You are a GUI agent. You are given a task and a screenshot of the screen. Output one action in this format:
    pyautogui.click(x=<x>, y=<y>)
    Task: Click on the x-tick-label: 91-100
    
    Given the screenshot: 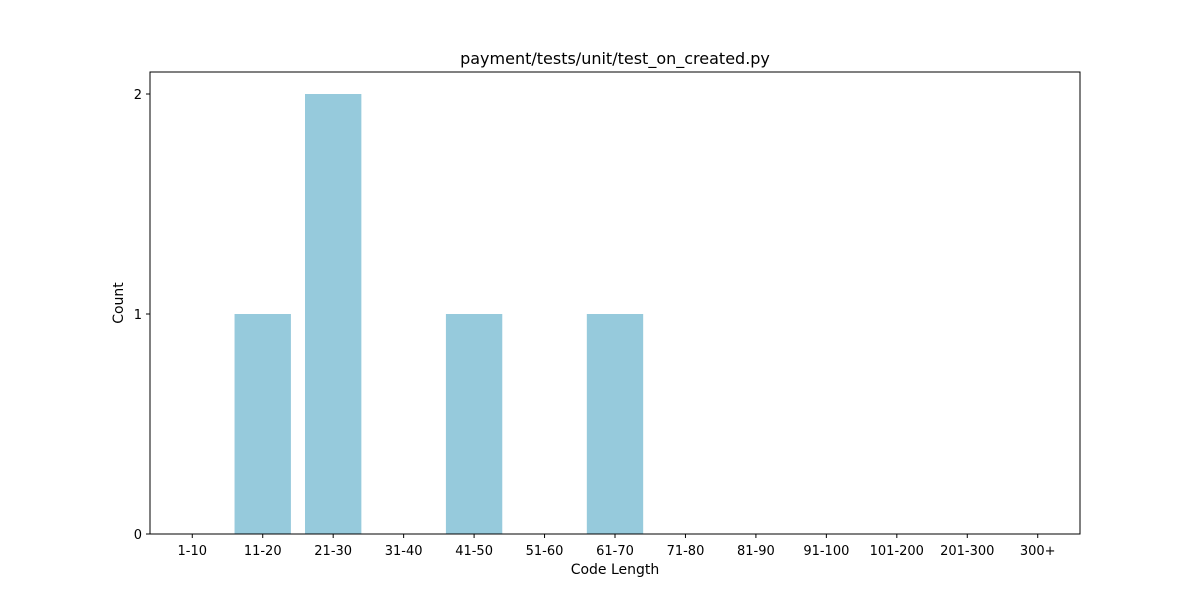 What is the action you would take?
    pyautogui.click(x=826, y=551)
    